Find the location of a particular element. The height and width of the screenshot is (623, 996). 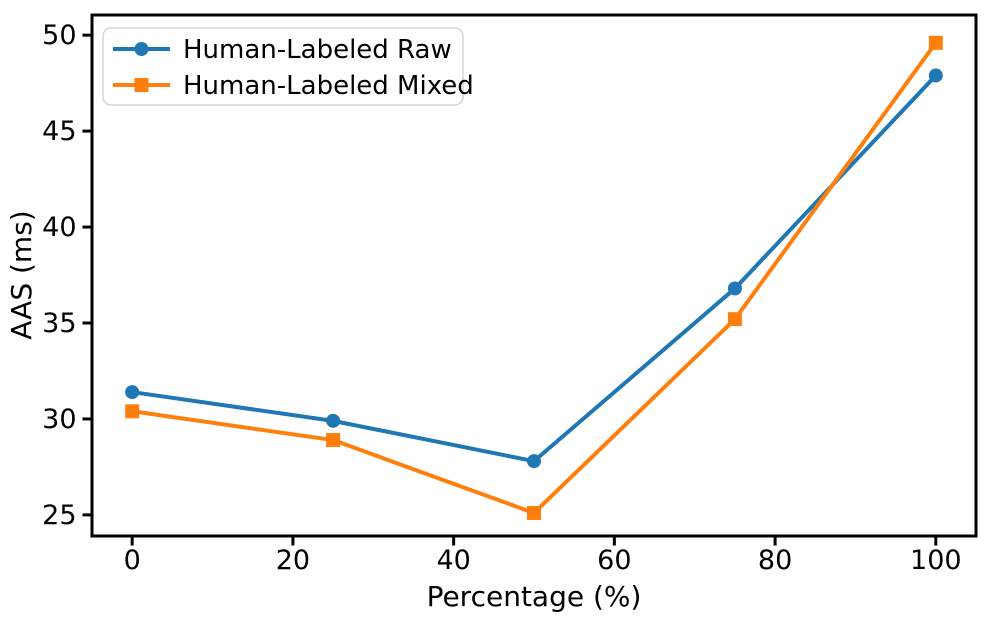

legend-entry-human-labeled-mixed: Human-Labeled Mixed is located at coordinates (293, 86).